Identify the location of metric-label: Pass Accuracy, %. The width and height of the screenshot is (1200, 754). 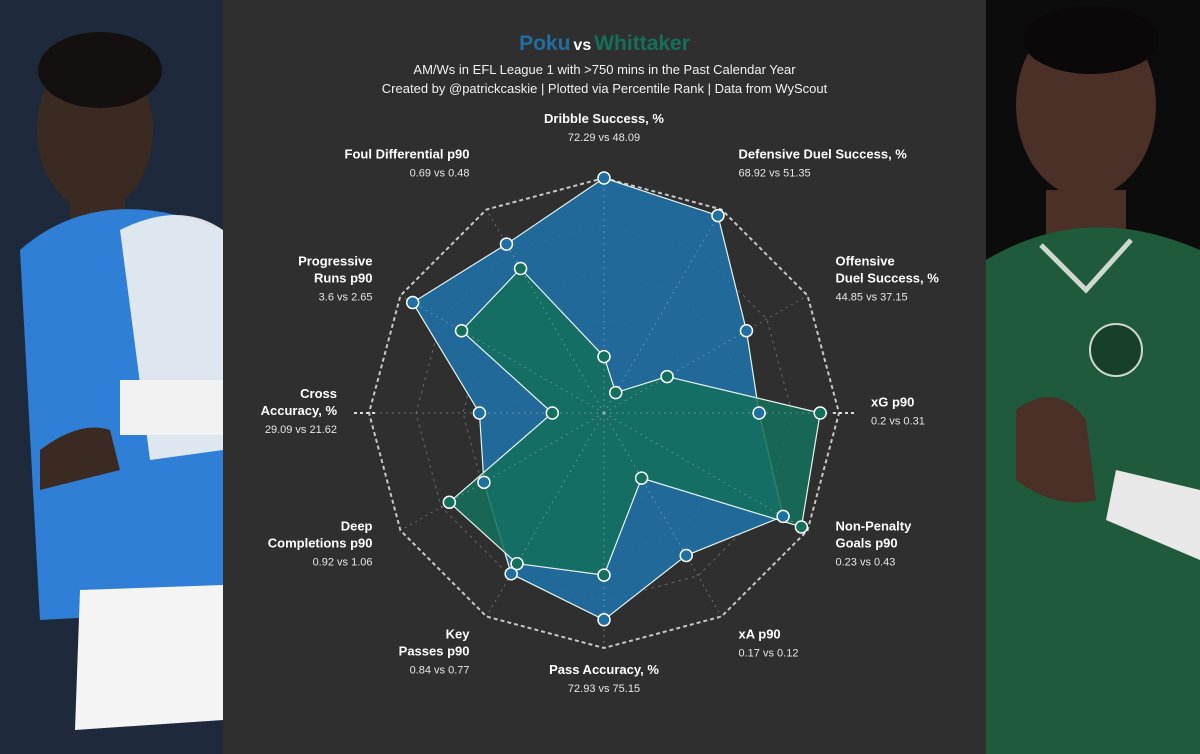
(604, 669).